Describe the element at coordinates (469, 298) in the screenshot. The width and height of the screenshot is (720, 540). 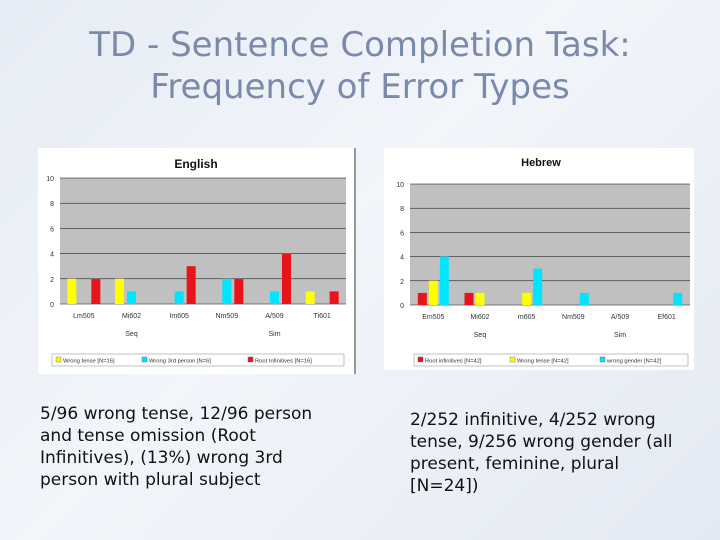
I see `hebrew-bar-Mi602-s0` at that location.